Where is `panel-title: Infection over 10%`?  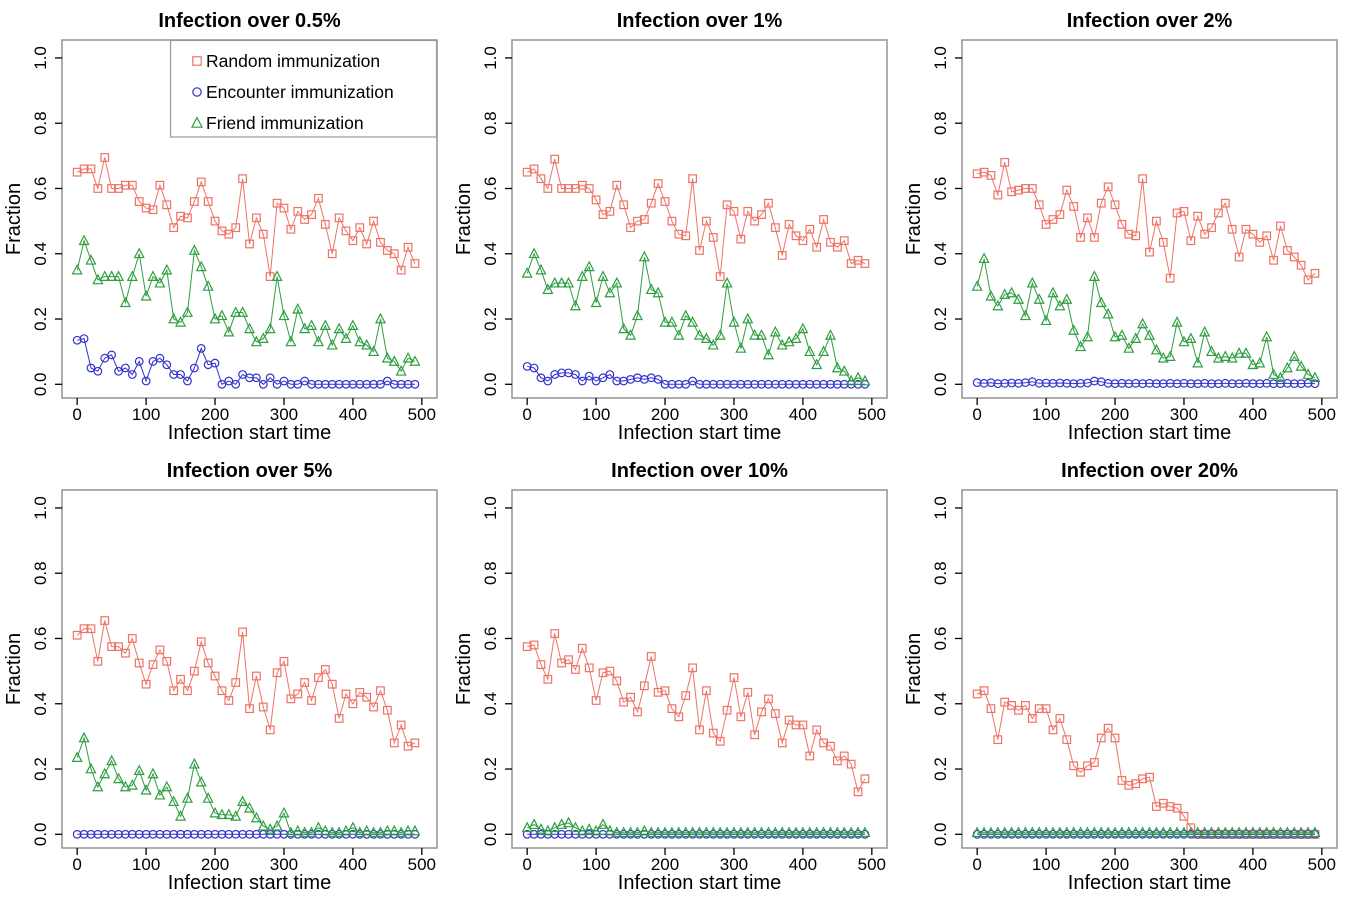
panel-title: Infection over 10% is located at coordinates (699, 471).